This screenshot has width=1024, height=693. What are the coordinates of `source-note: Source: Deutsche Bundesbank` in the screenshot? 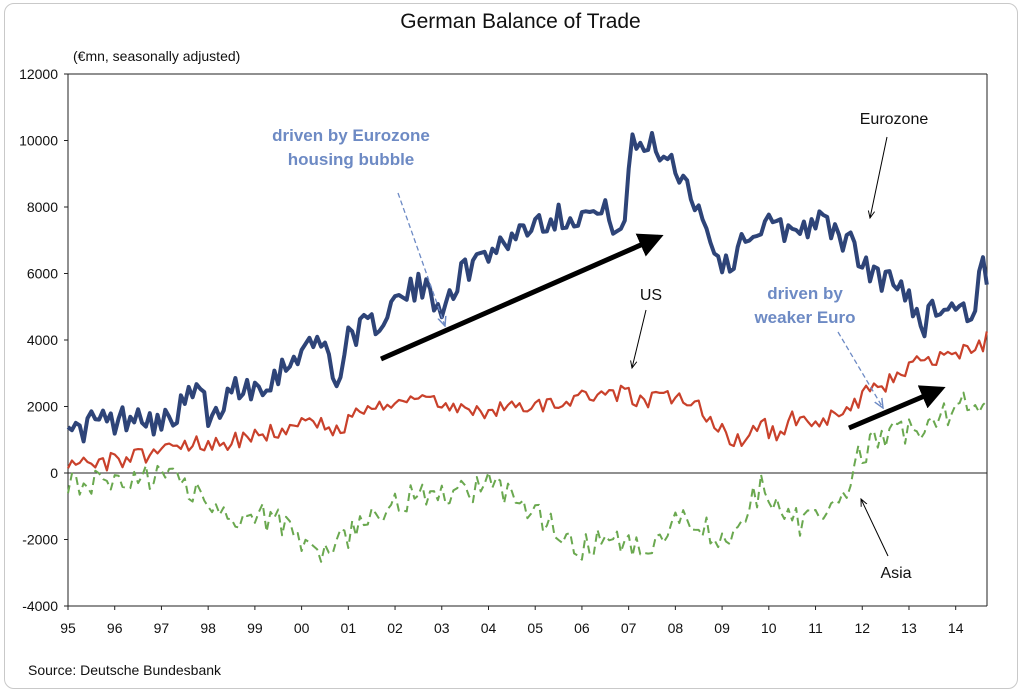 It's located at (125, 670).